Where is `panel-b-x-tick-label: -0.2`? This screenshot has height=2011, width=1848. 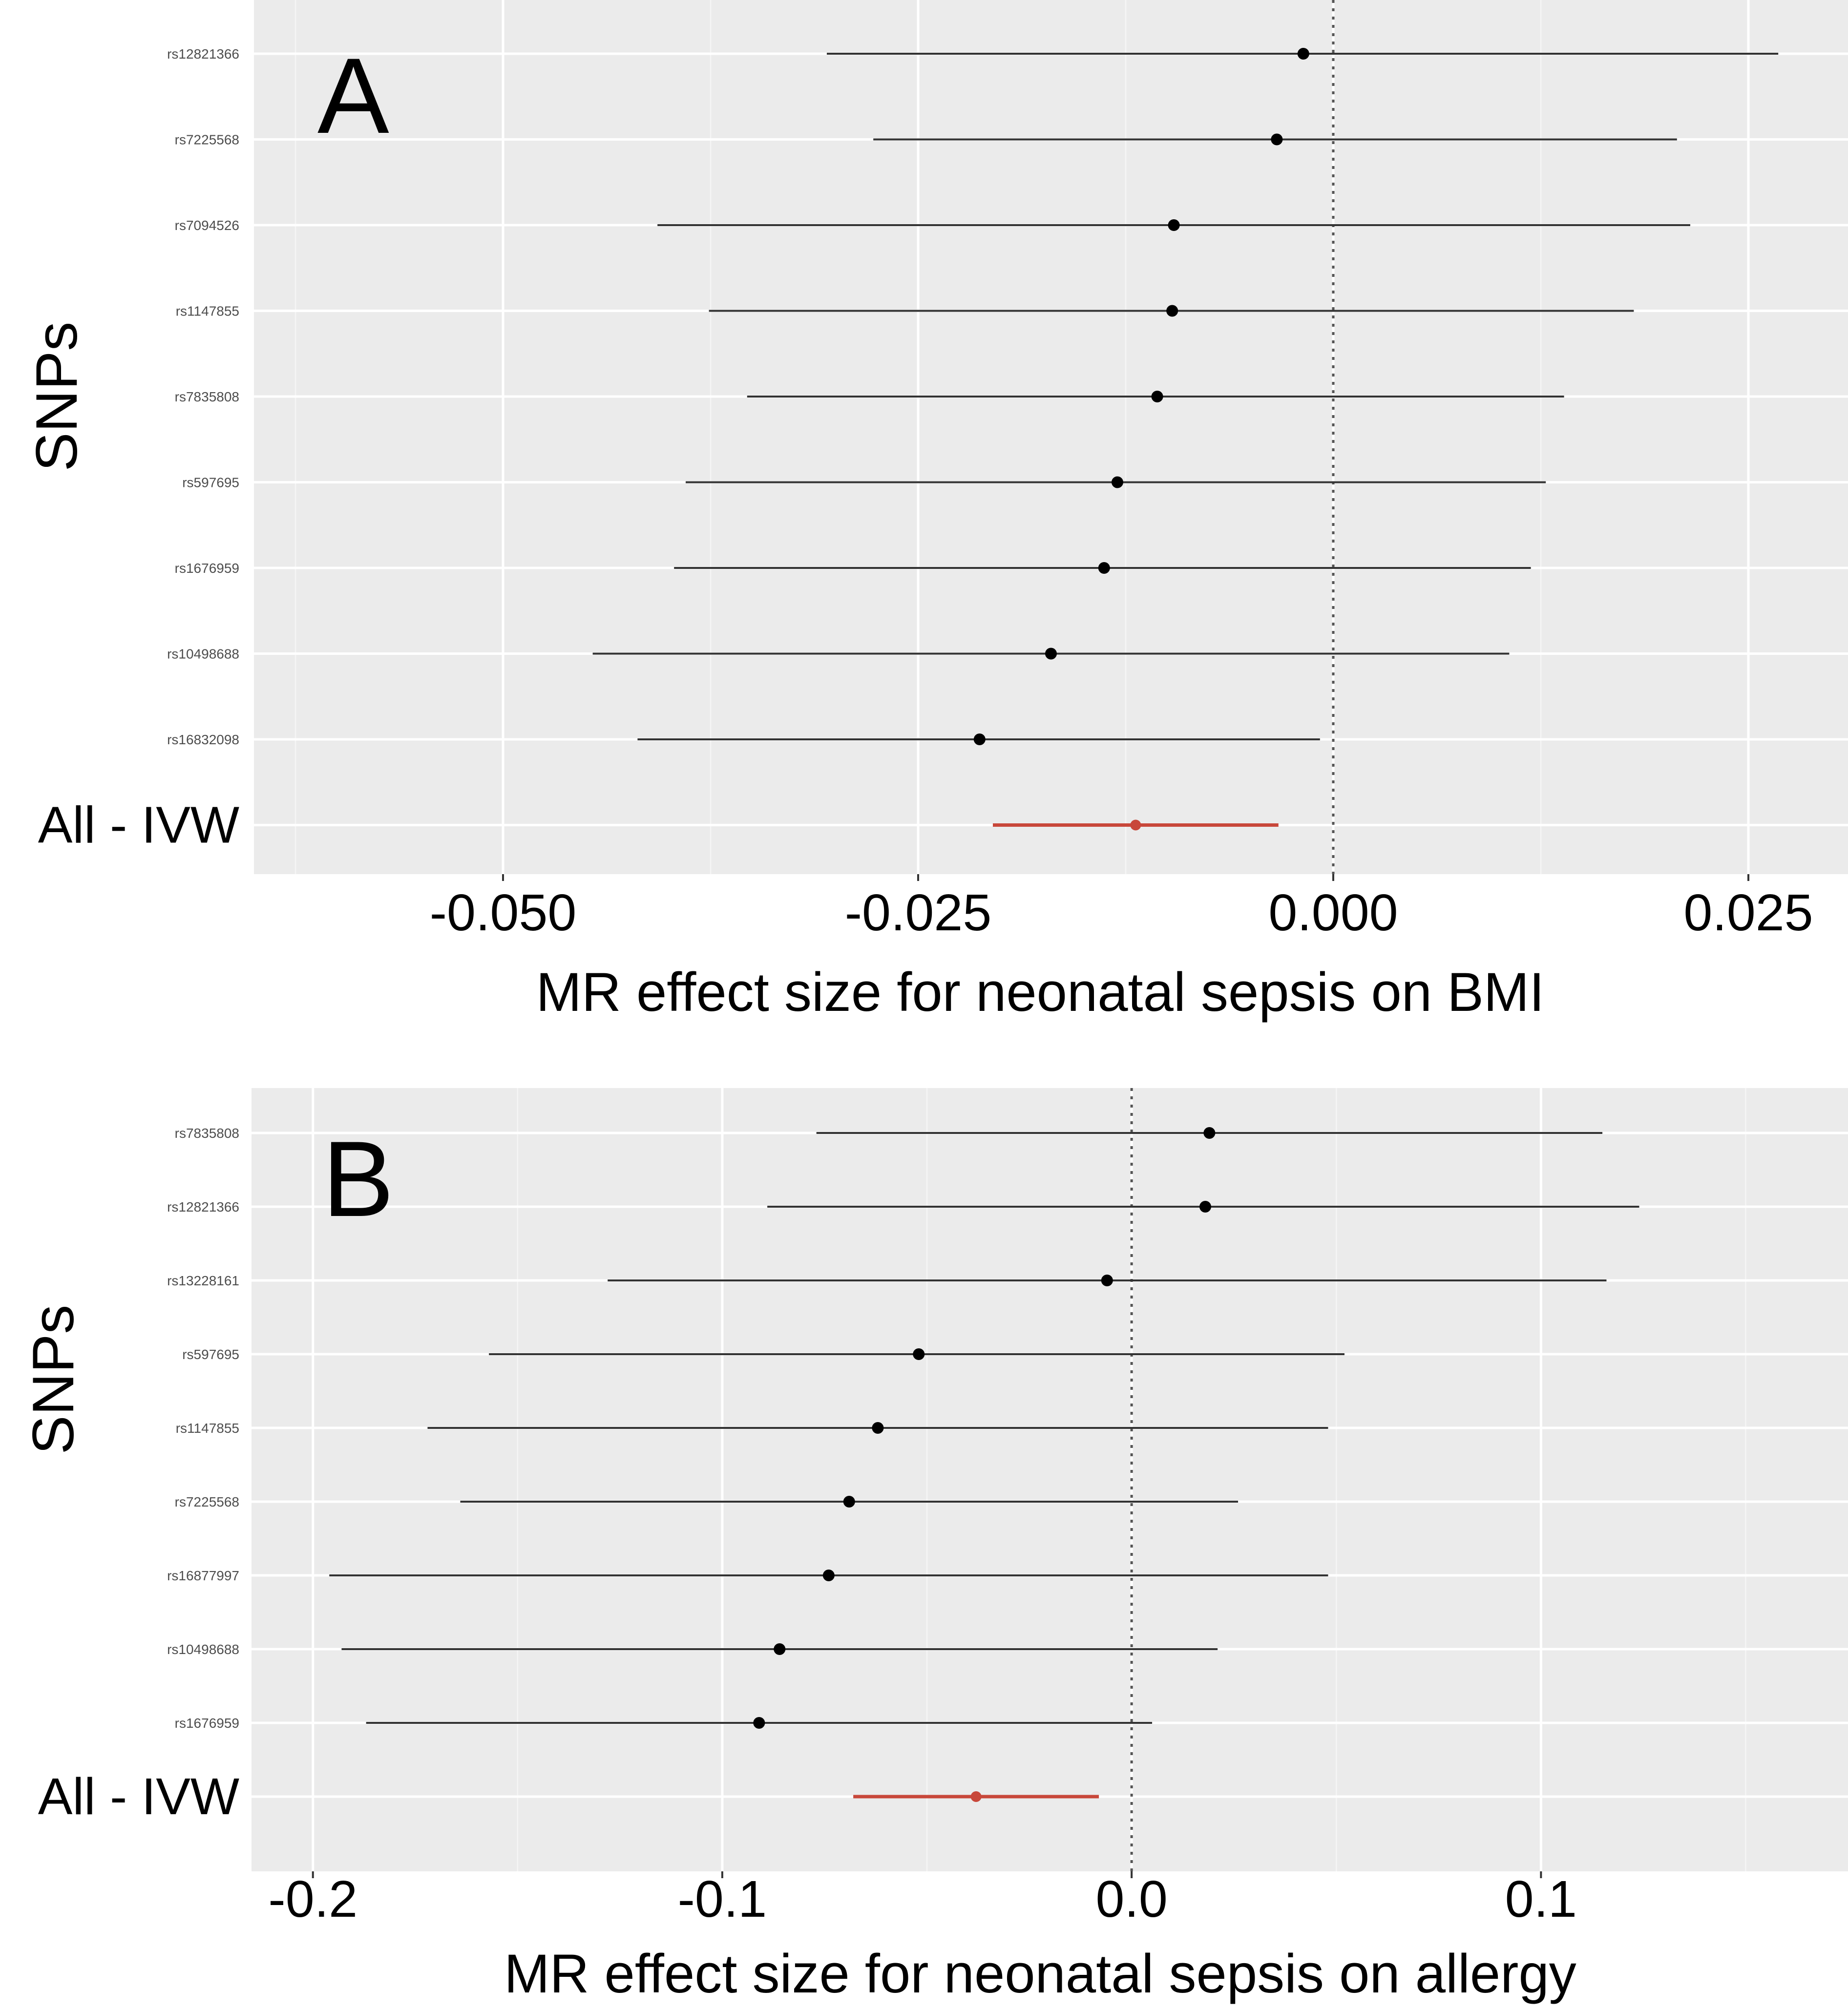
panel-b-x-tick-label: -0.2 is located at coordinates (312, 1899).